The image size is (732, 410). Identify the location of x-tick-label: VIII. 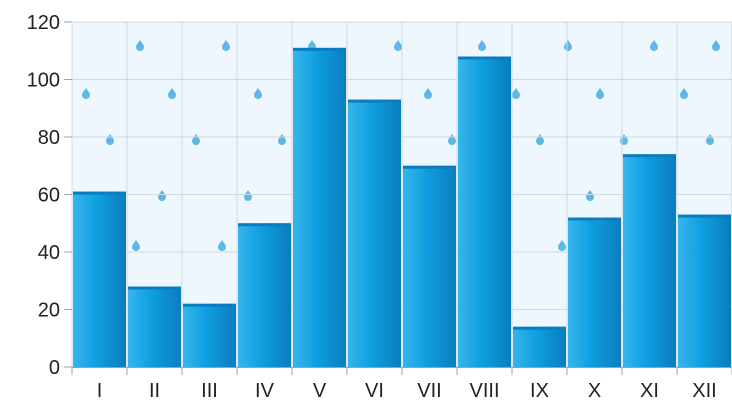
(484, 391).